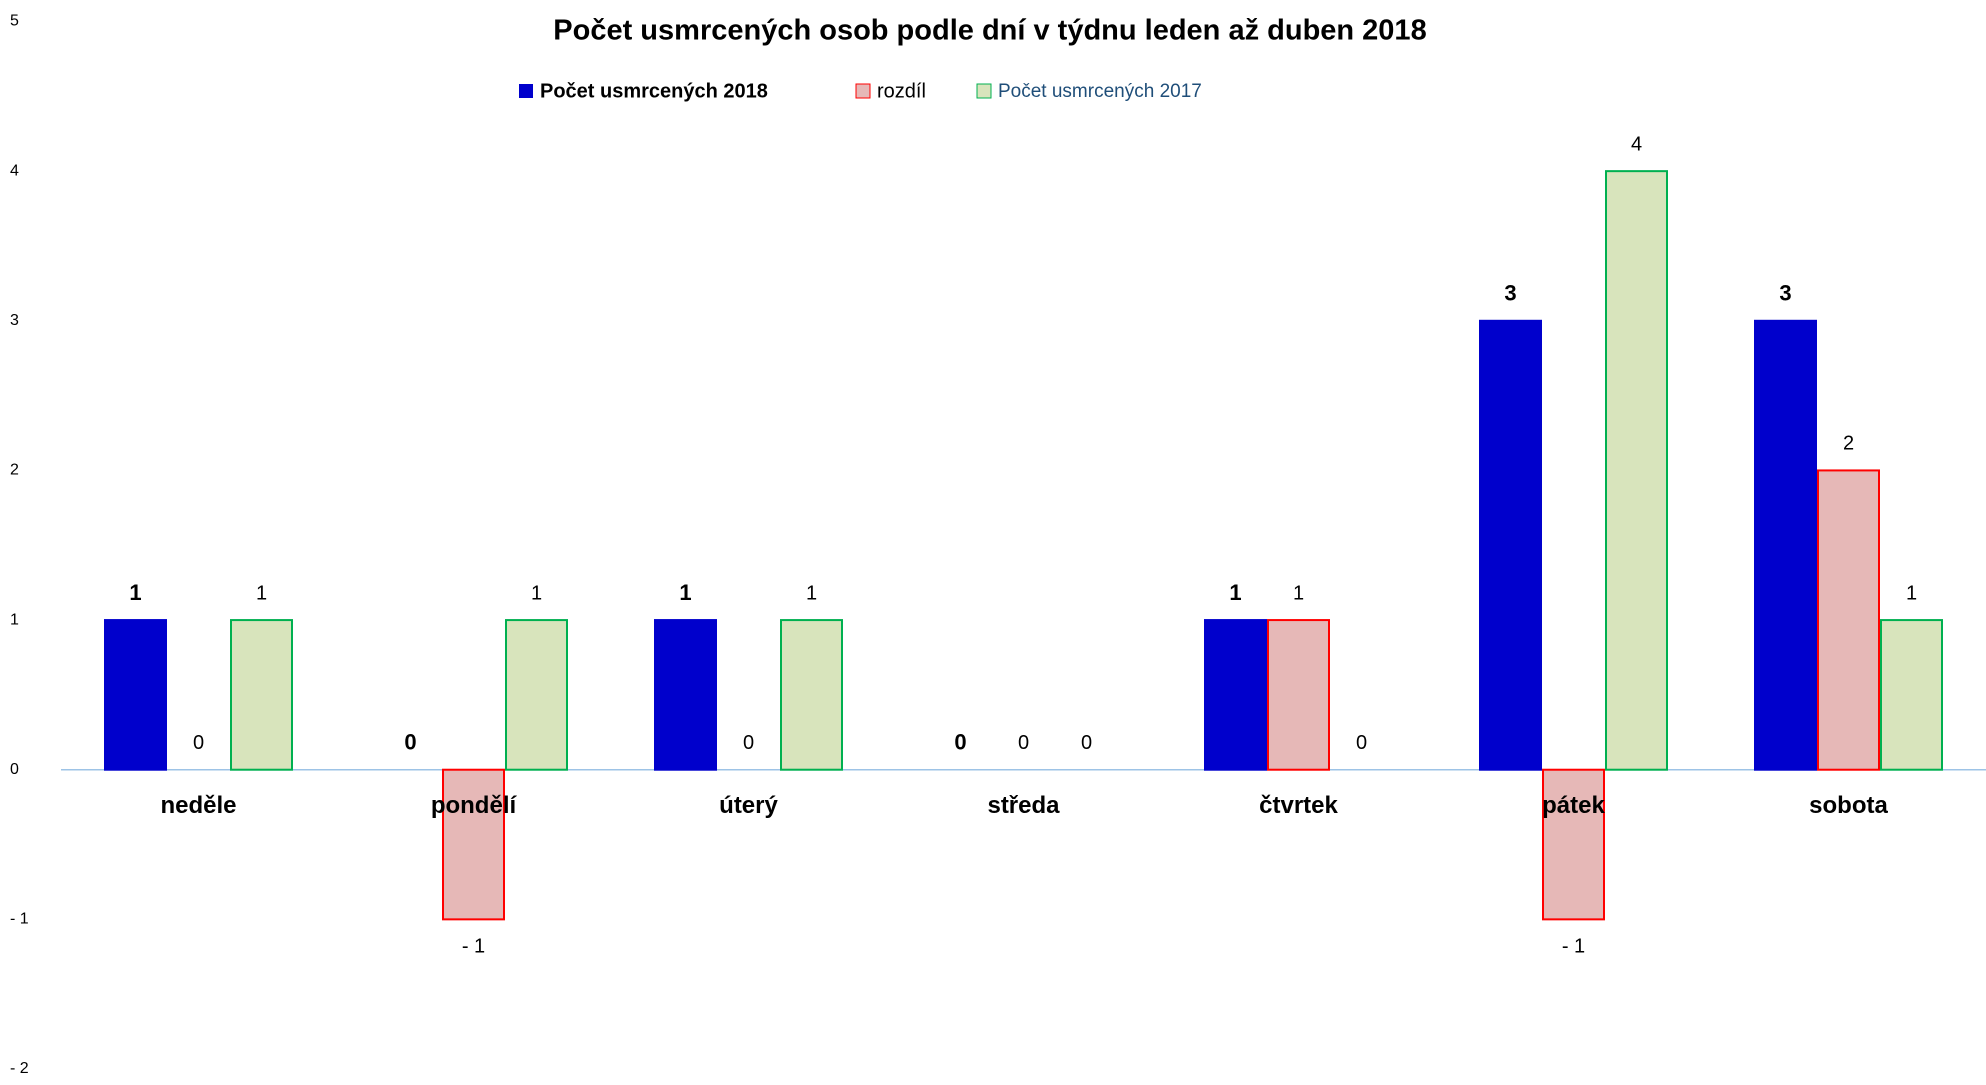 The image size is (1986, 1085). Describe the element at coordinates (19, 919) in the screenshot. I see `y-tick-label: - 1` at that location.